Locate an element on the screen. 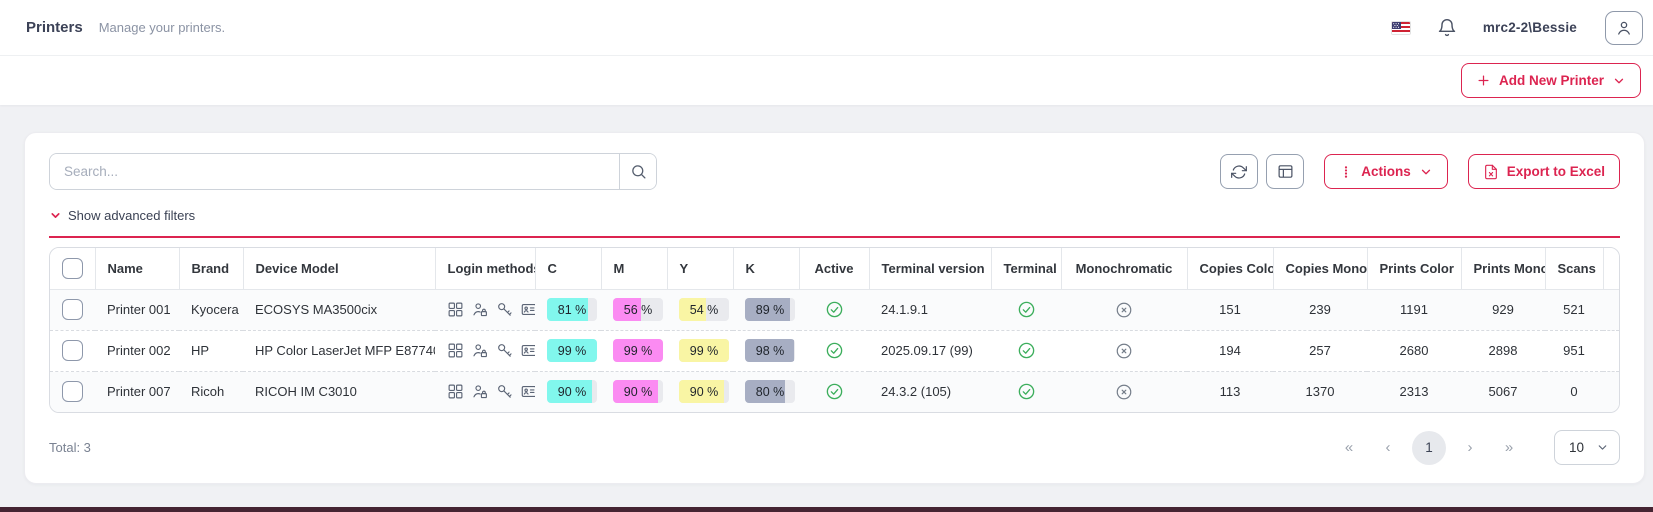 The image size is (1653, 512). cell-prints-mono: 929 is located at coordinates (1503, 309).